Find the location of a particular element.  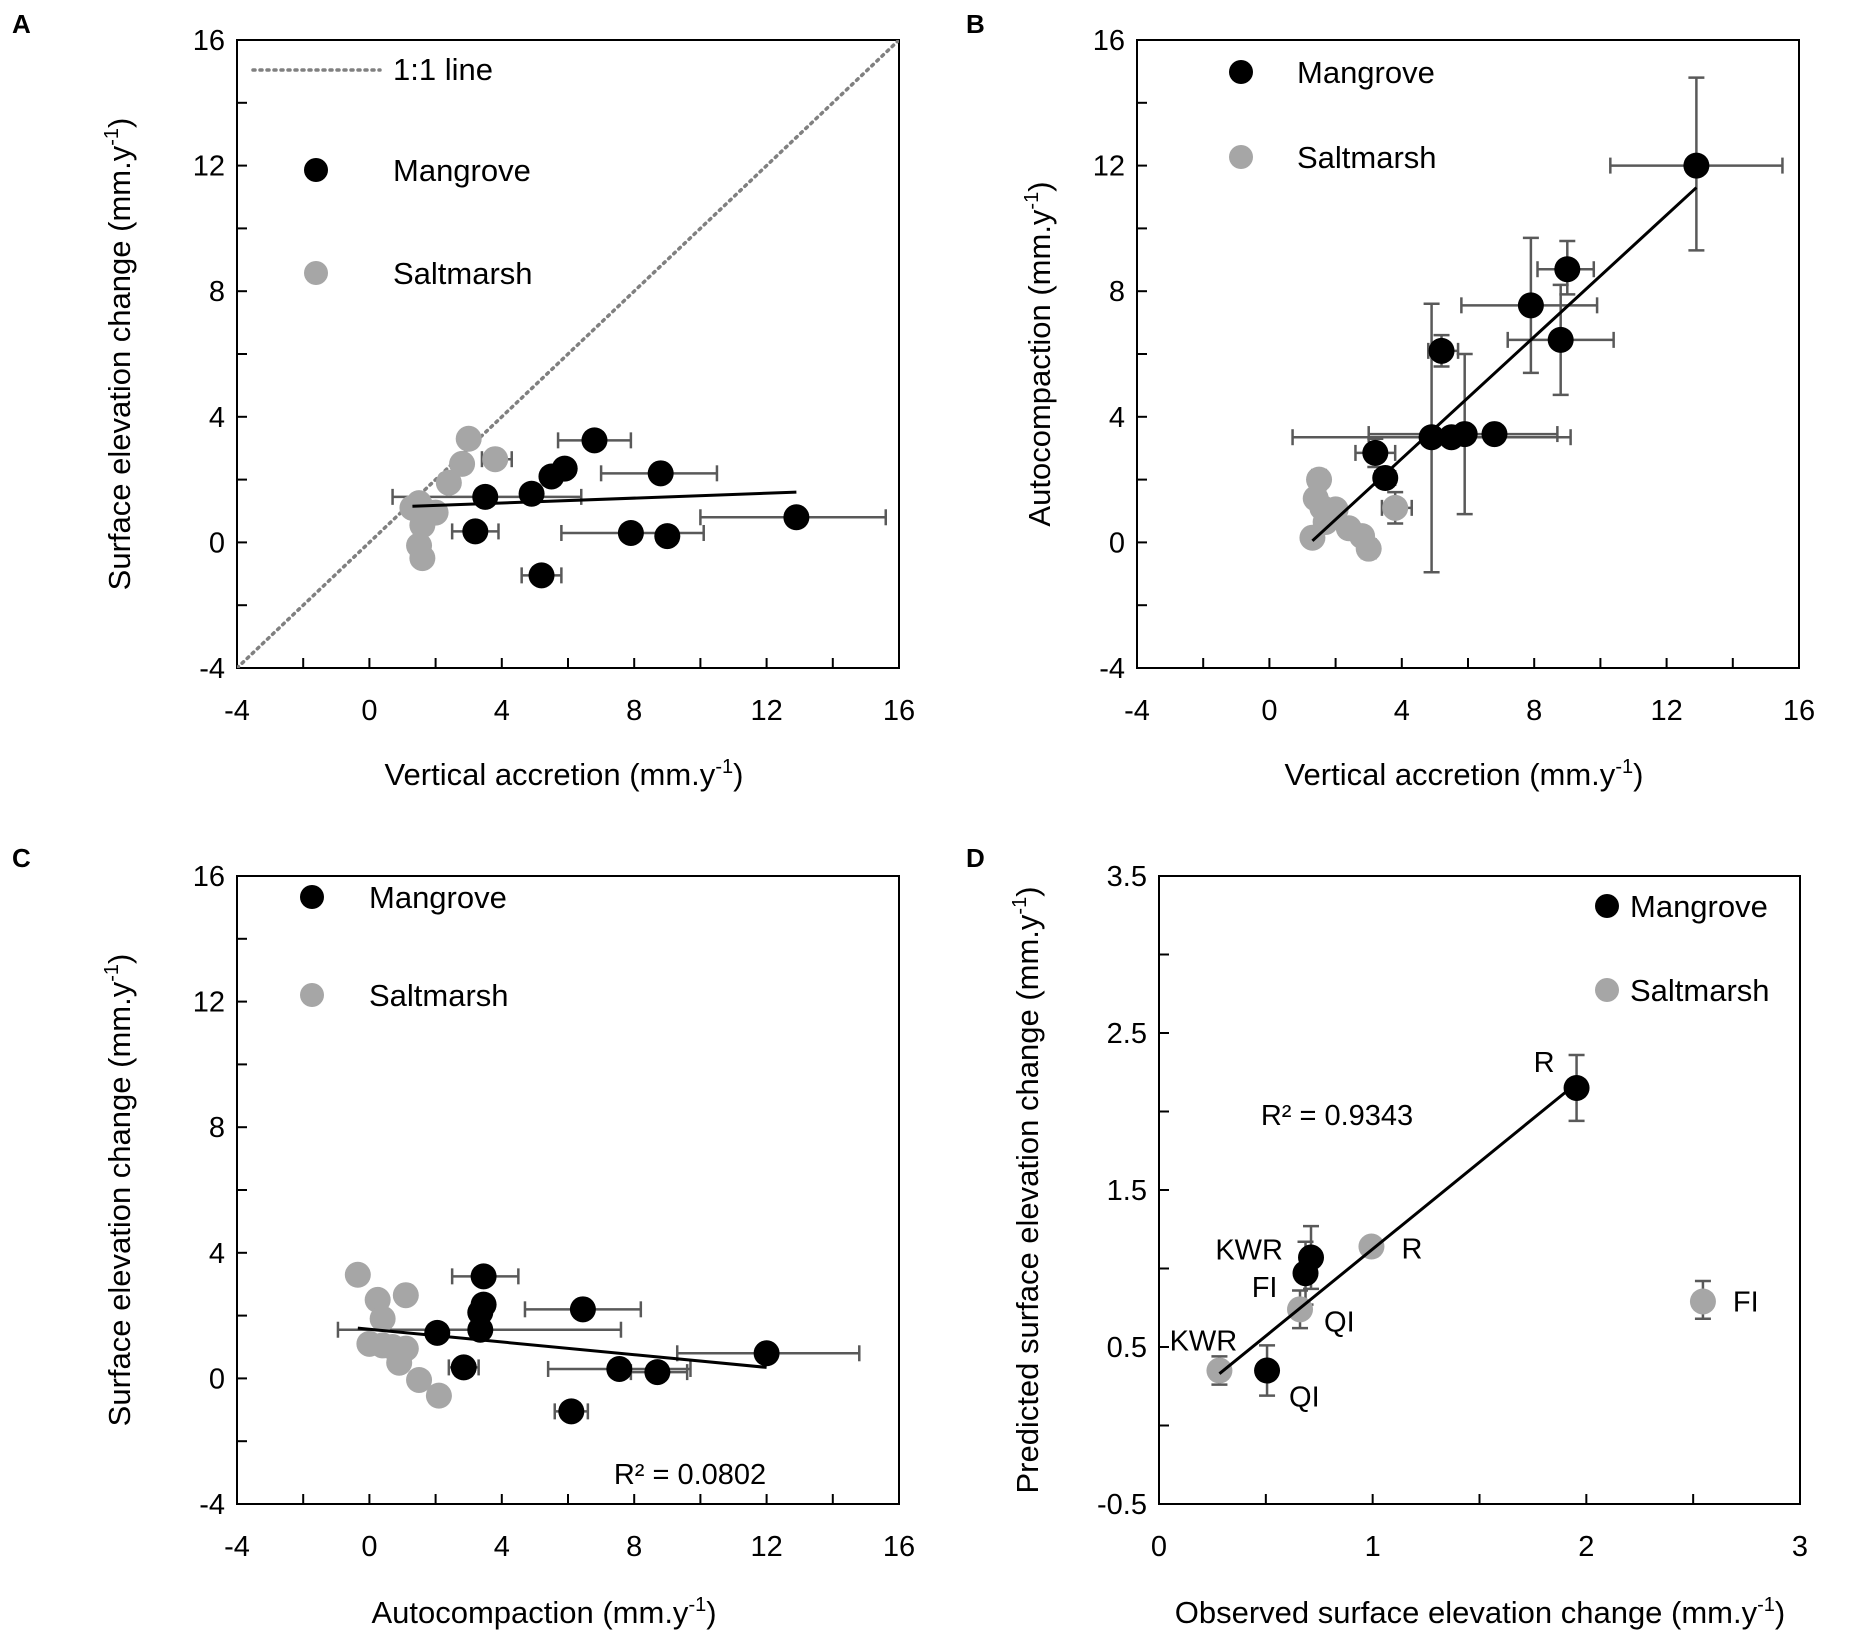

panel-letter: C is located at coordinates (21, 858).